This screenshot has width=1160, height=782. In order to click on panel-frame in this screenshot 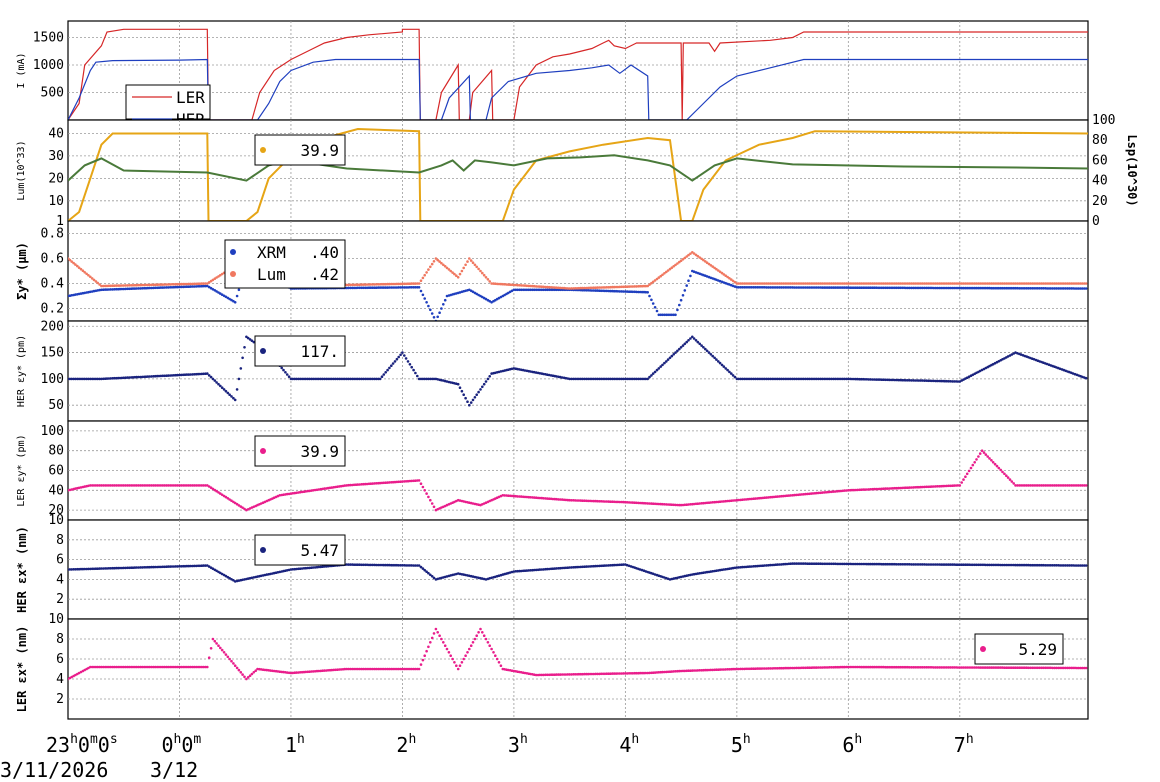, I will do `click(578, 569)`.